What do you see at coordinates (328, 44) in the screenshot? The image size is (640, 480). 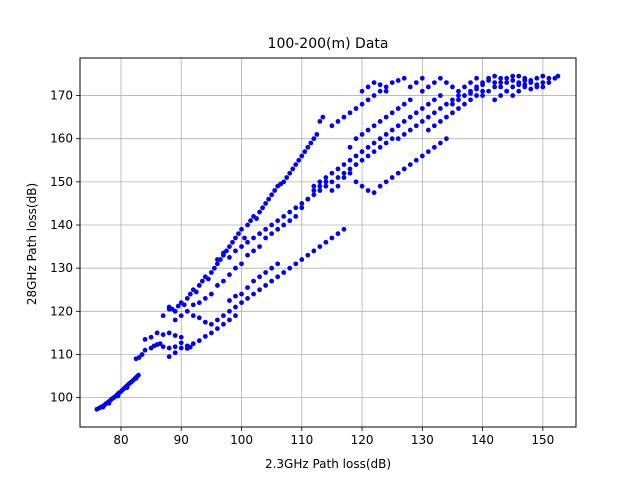 I see `chart-title: 100-200(m) Data` at bounding box center [328, 44].